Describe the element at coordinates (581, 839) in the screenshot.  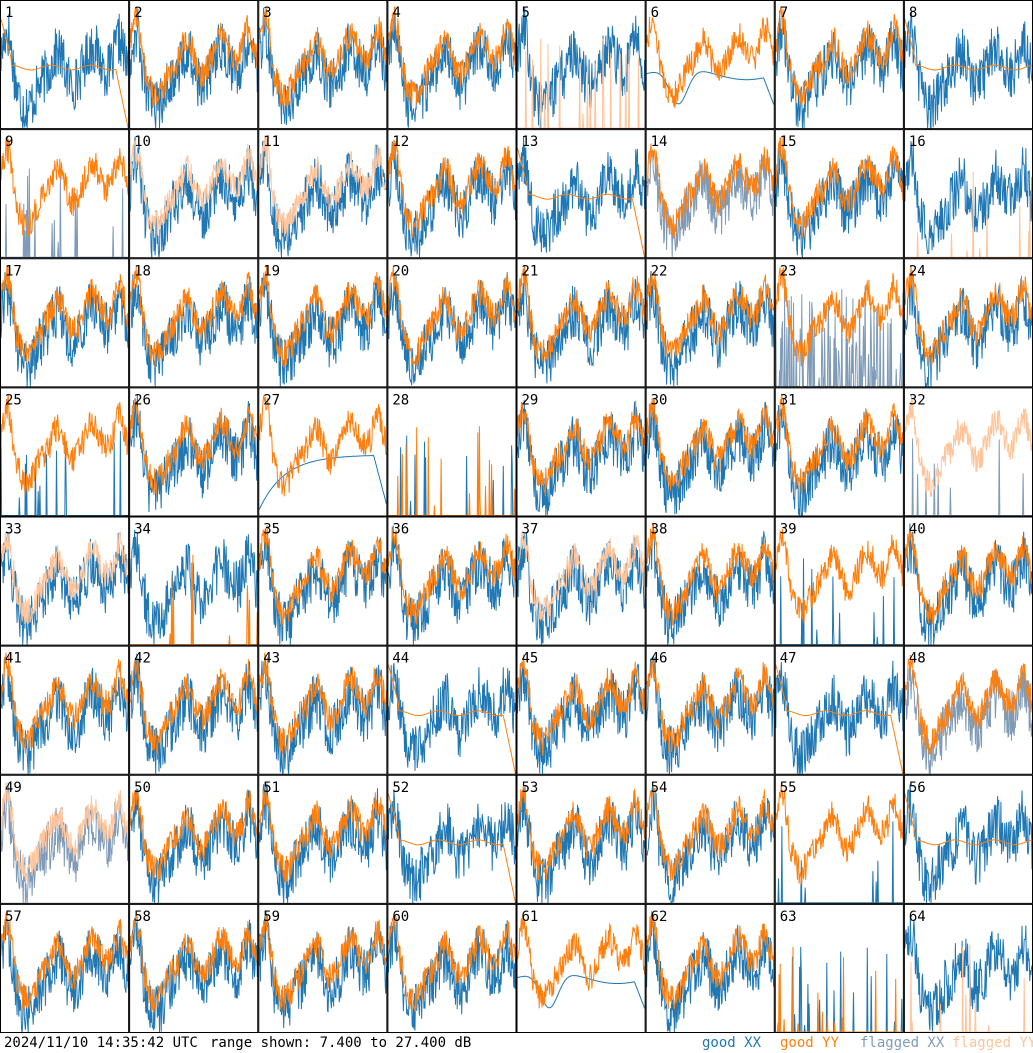
I see `panel-53: 53` at that location.